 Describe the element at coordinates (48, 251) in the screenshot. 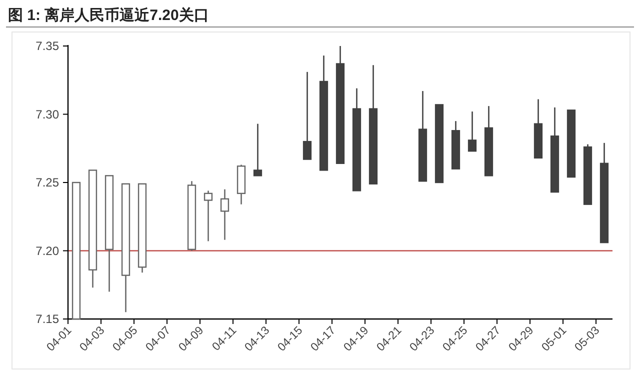

I see `y-tick-label: 7.20` at that location.